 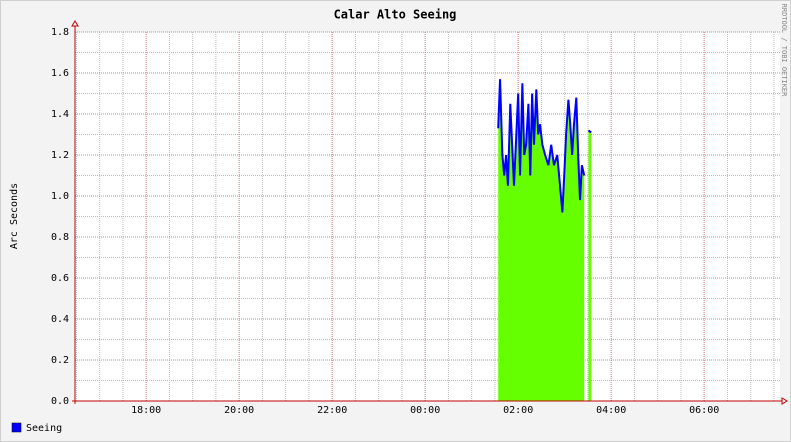 What do you see at coordinates (395, 15) in the screenshot?
I see `chart-title: Calar Alto Seeing` at bounding box center [395, 15].